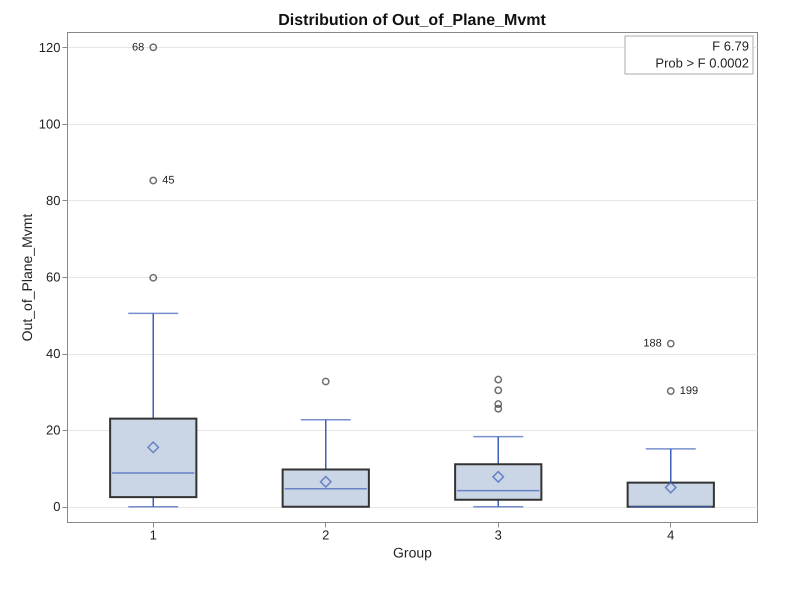 The image size is (805, 606). I want to click on y-axis-title: Out_of_Plane_Mvmt, so click(26, 278).